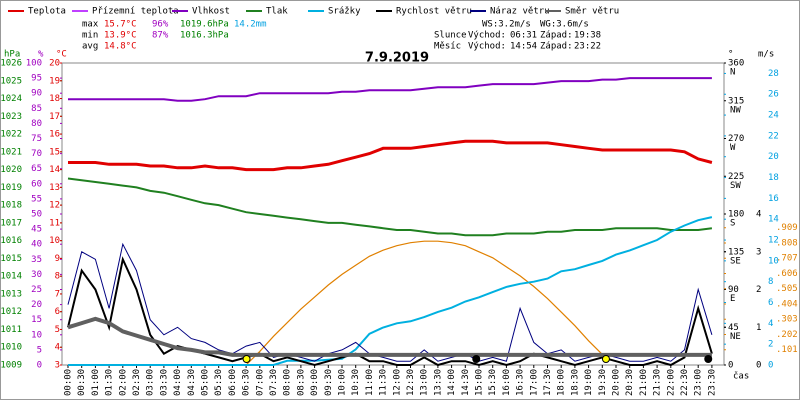  I want to click on x-tick-label: 12:00, so click(397, 382).